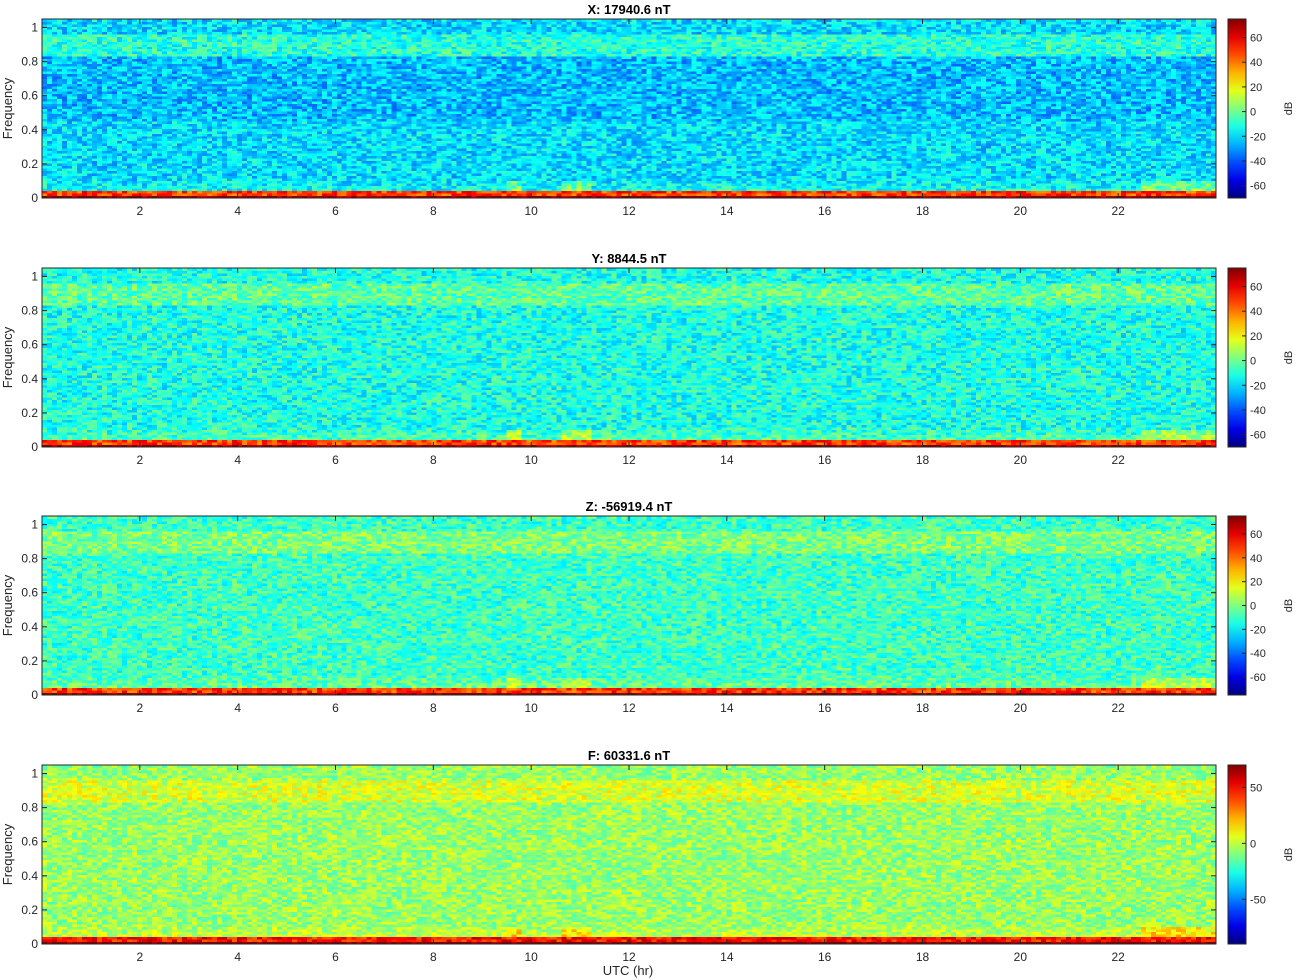 The height and width of the screenshot is (980, 1297). Describe the element at coordinates (629, 506) in the screenshot. I see `panel-title: Z: -56919.4 nT` at that location.